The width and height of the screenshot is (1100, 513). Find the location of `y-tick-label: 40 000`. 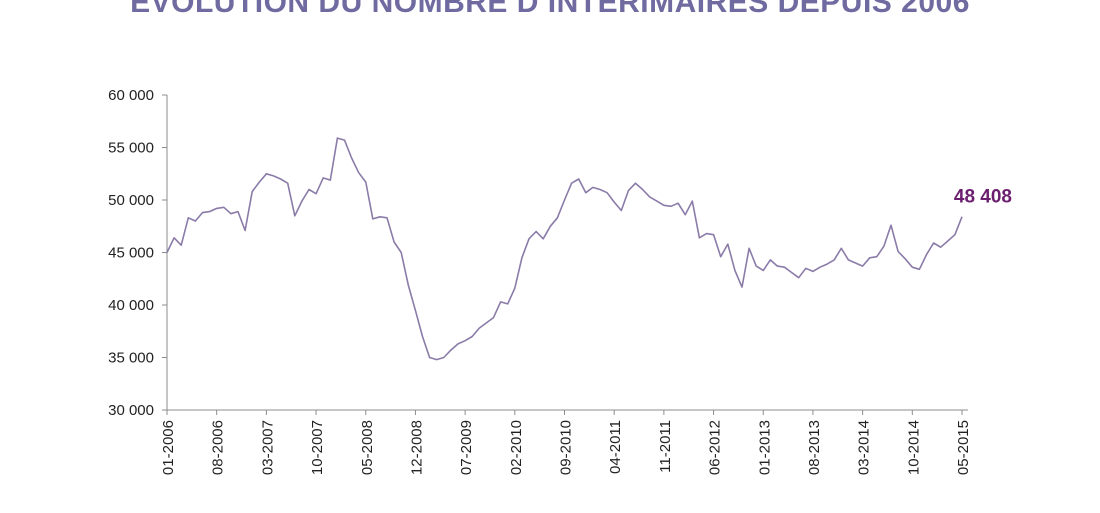

y-tick-label: 40 000 is located at coordinates (131, 305).